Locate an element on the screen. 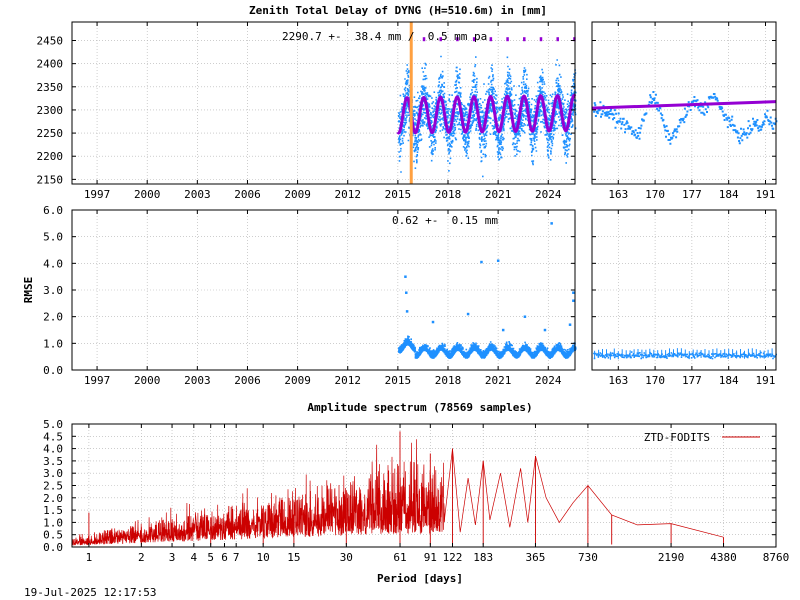 This screenshot has width=800, height=600. ztd-zoom-observation-points is located at coordinates (685, 118).